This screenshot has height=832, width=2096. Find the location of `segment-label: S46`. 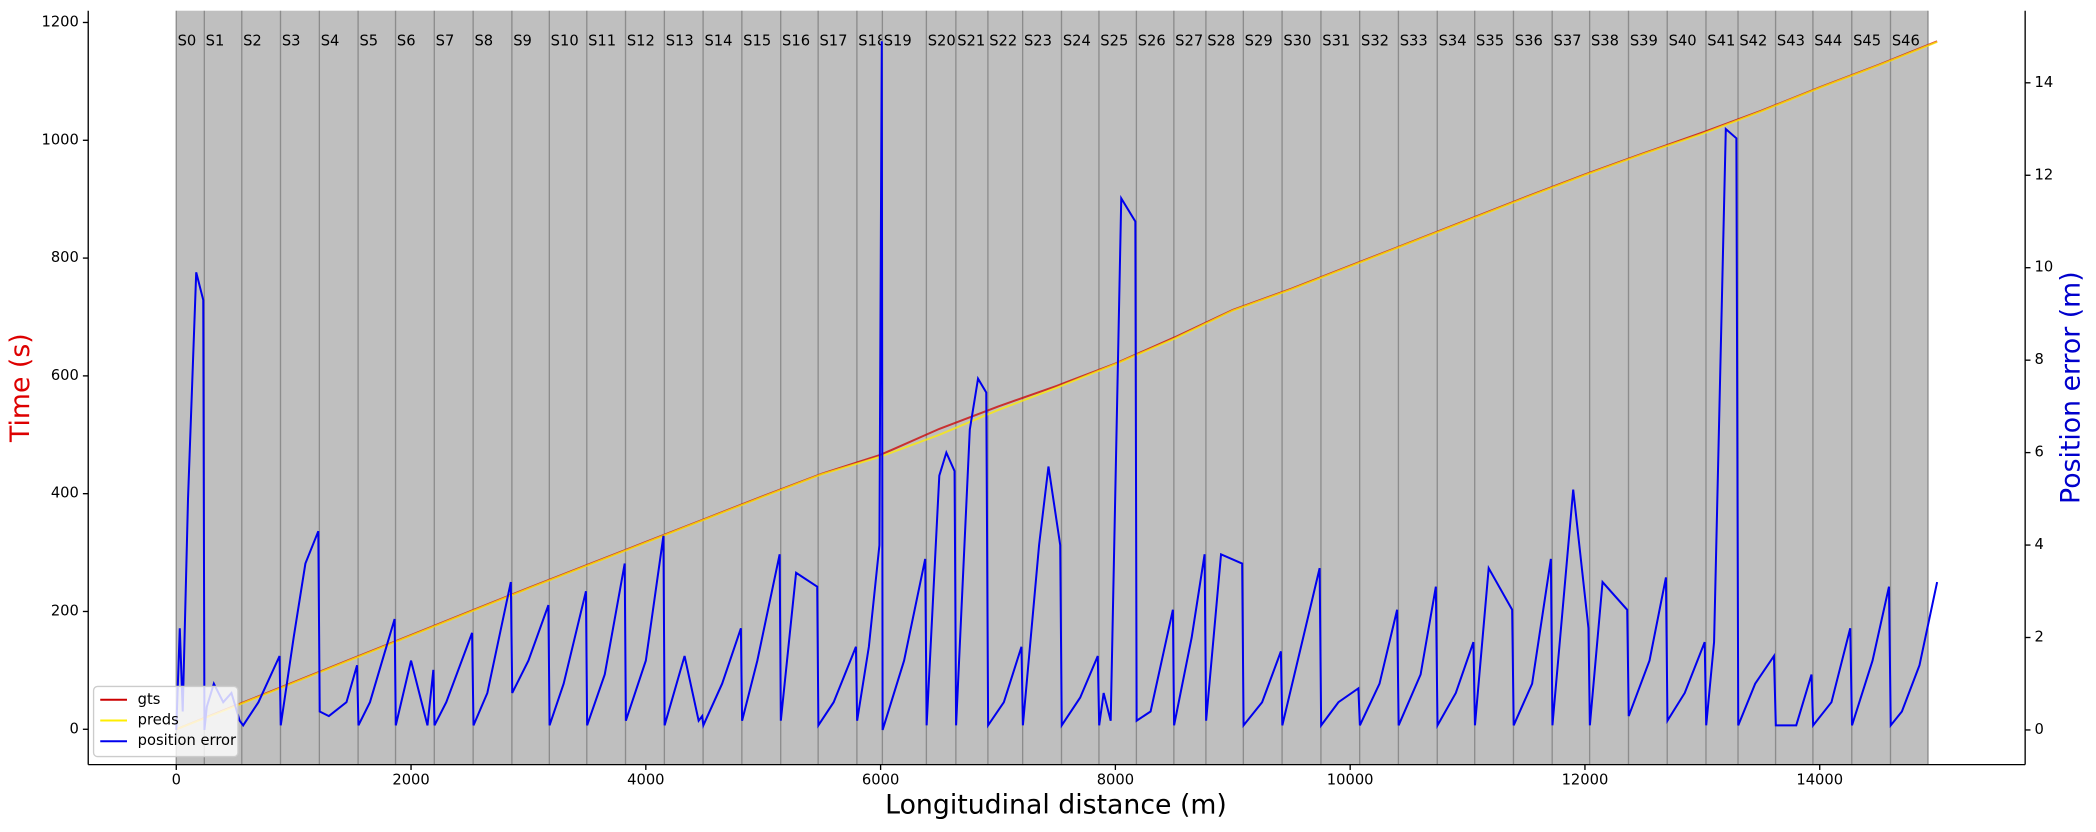

segment-label: S46 is located at coordinates (1906, 40).